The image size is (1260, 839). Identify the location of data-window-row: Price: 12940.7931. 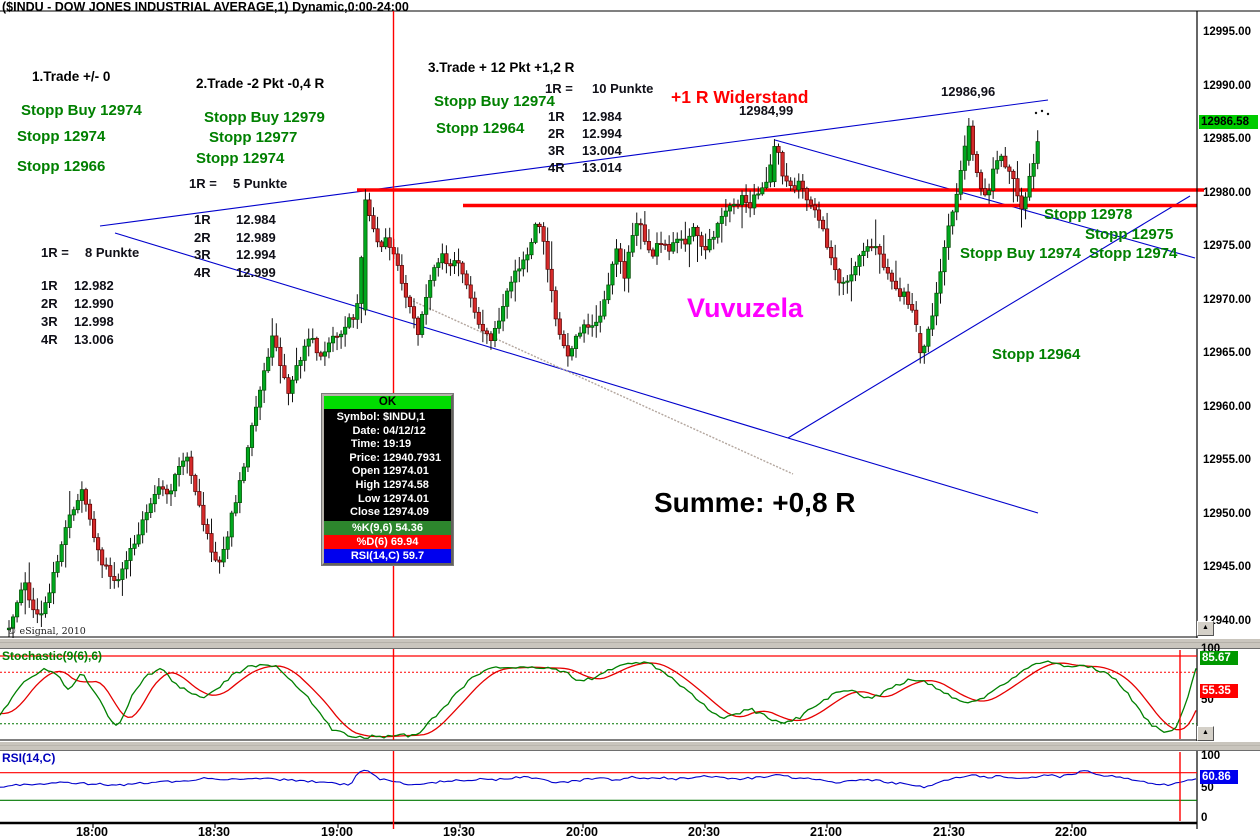
(387, 459).